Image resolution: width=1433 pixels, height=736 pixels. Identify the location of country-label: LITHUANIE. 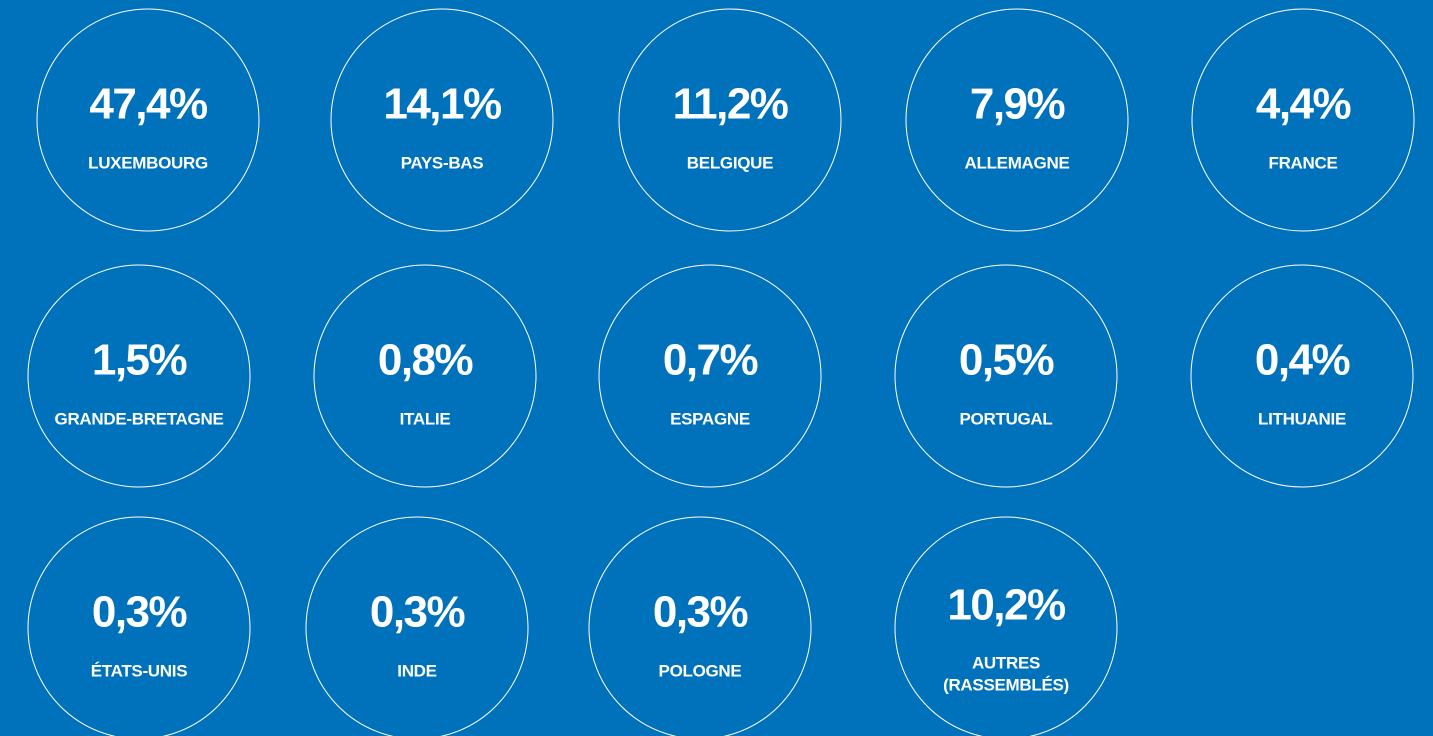
(1302, 418).